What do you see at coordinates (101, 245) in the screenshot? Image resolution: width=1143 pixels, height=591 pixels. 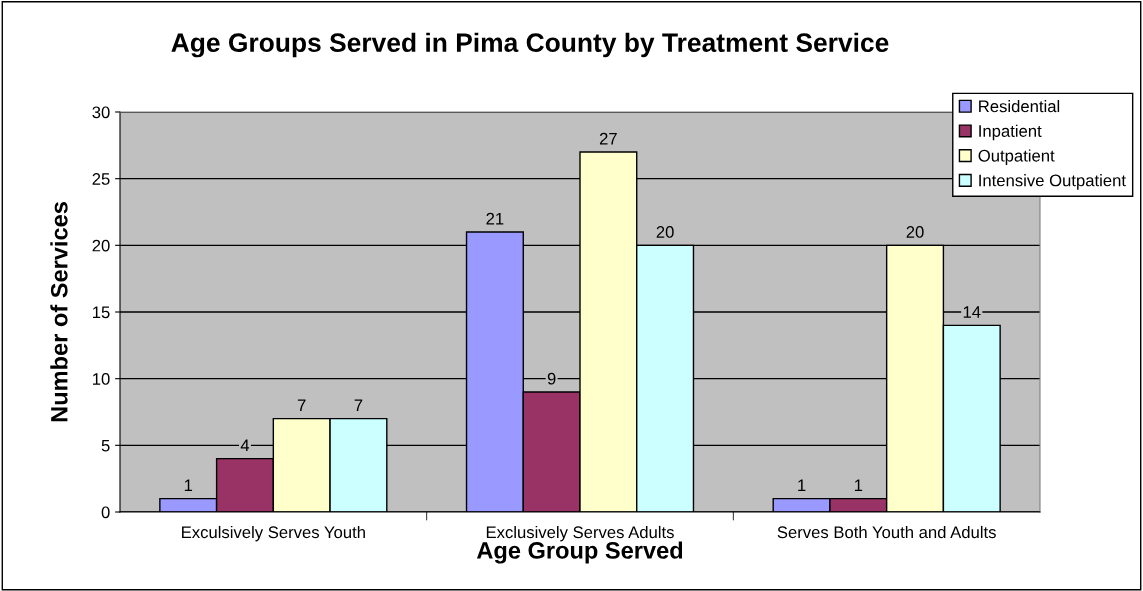 I see `y-tick-label: 20` at bounding box center [101, 245].